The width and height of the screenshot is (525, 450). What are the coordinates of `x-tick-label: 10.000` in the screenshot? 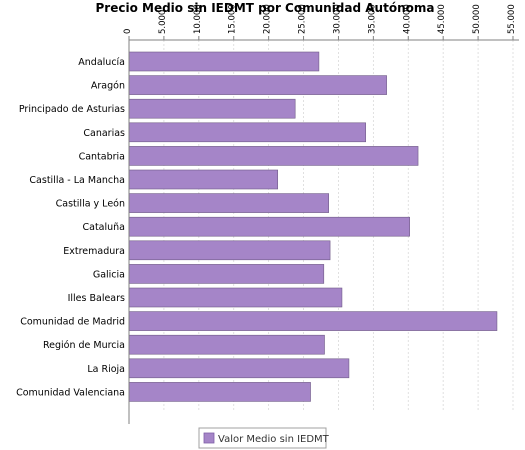 It's located at (198, 19).